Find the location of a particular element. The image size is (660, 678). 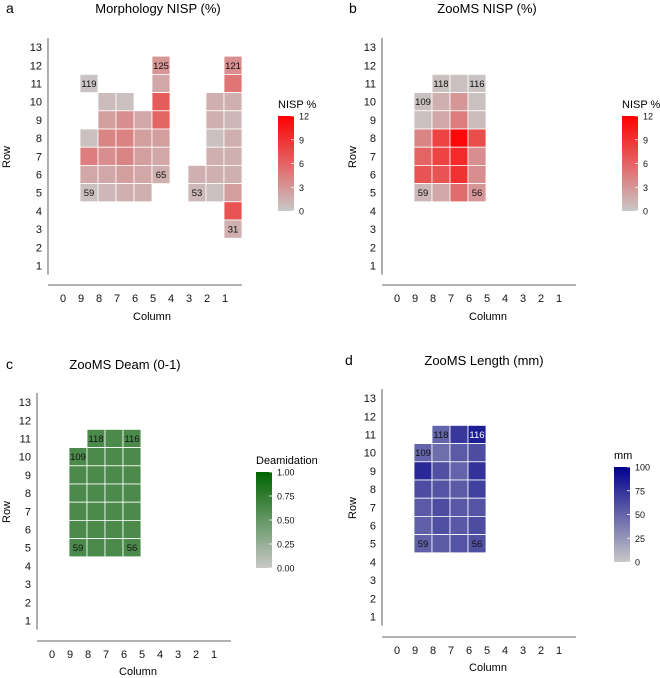

heatmap-cells: 119 59 125 65 53 121 31 is located at coordinates (161, 147).